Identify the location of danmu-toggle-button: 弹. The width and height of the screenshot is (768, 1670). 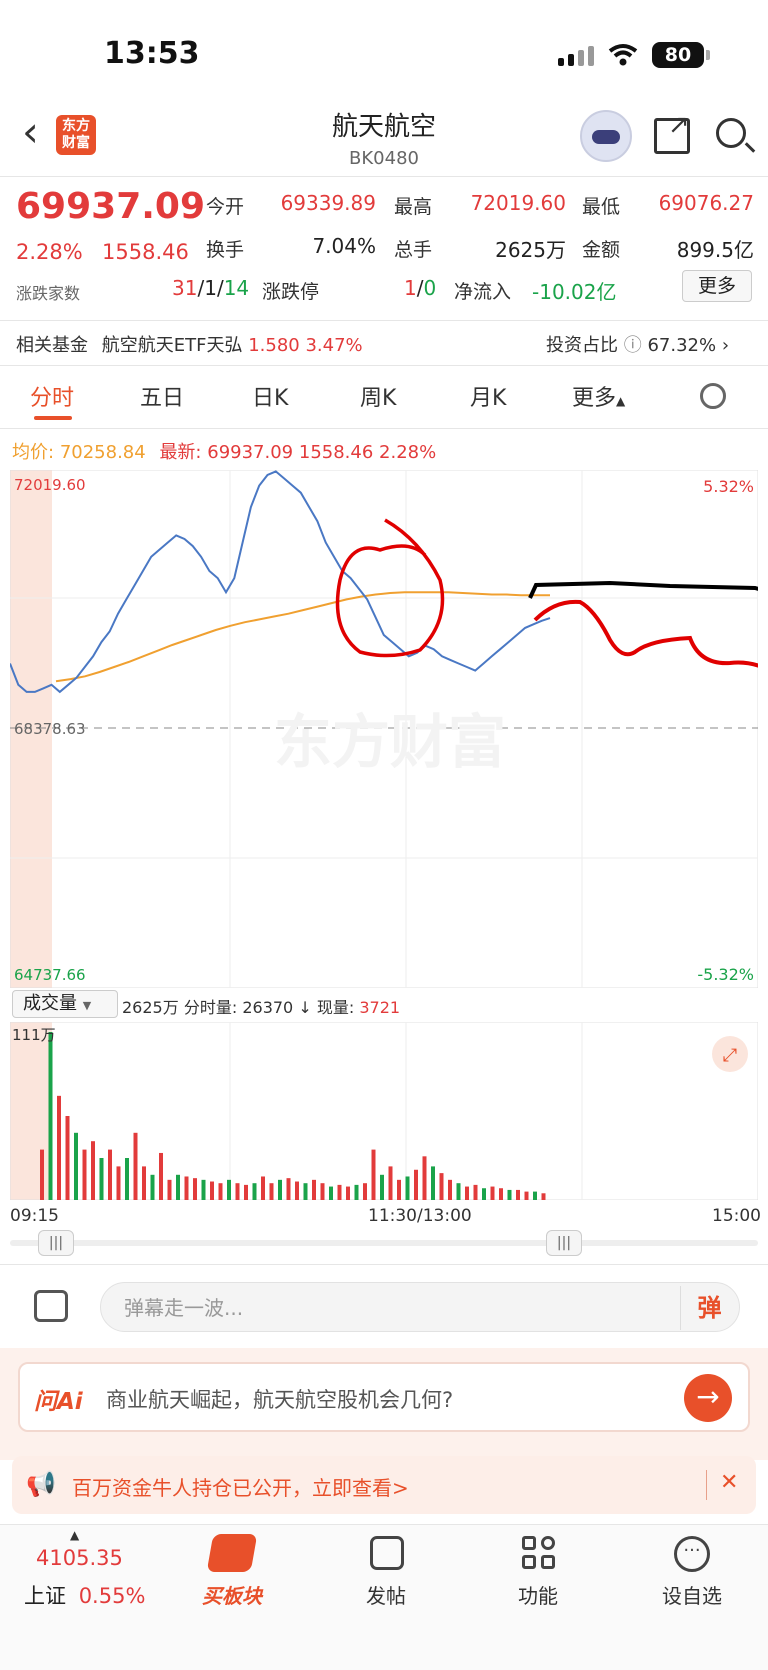
(709, 1308).